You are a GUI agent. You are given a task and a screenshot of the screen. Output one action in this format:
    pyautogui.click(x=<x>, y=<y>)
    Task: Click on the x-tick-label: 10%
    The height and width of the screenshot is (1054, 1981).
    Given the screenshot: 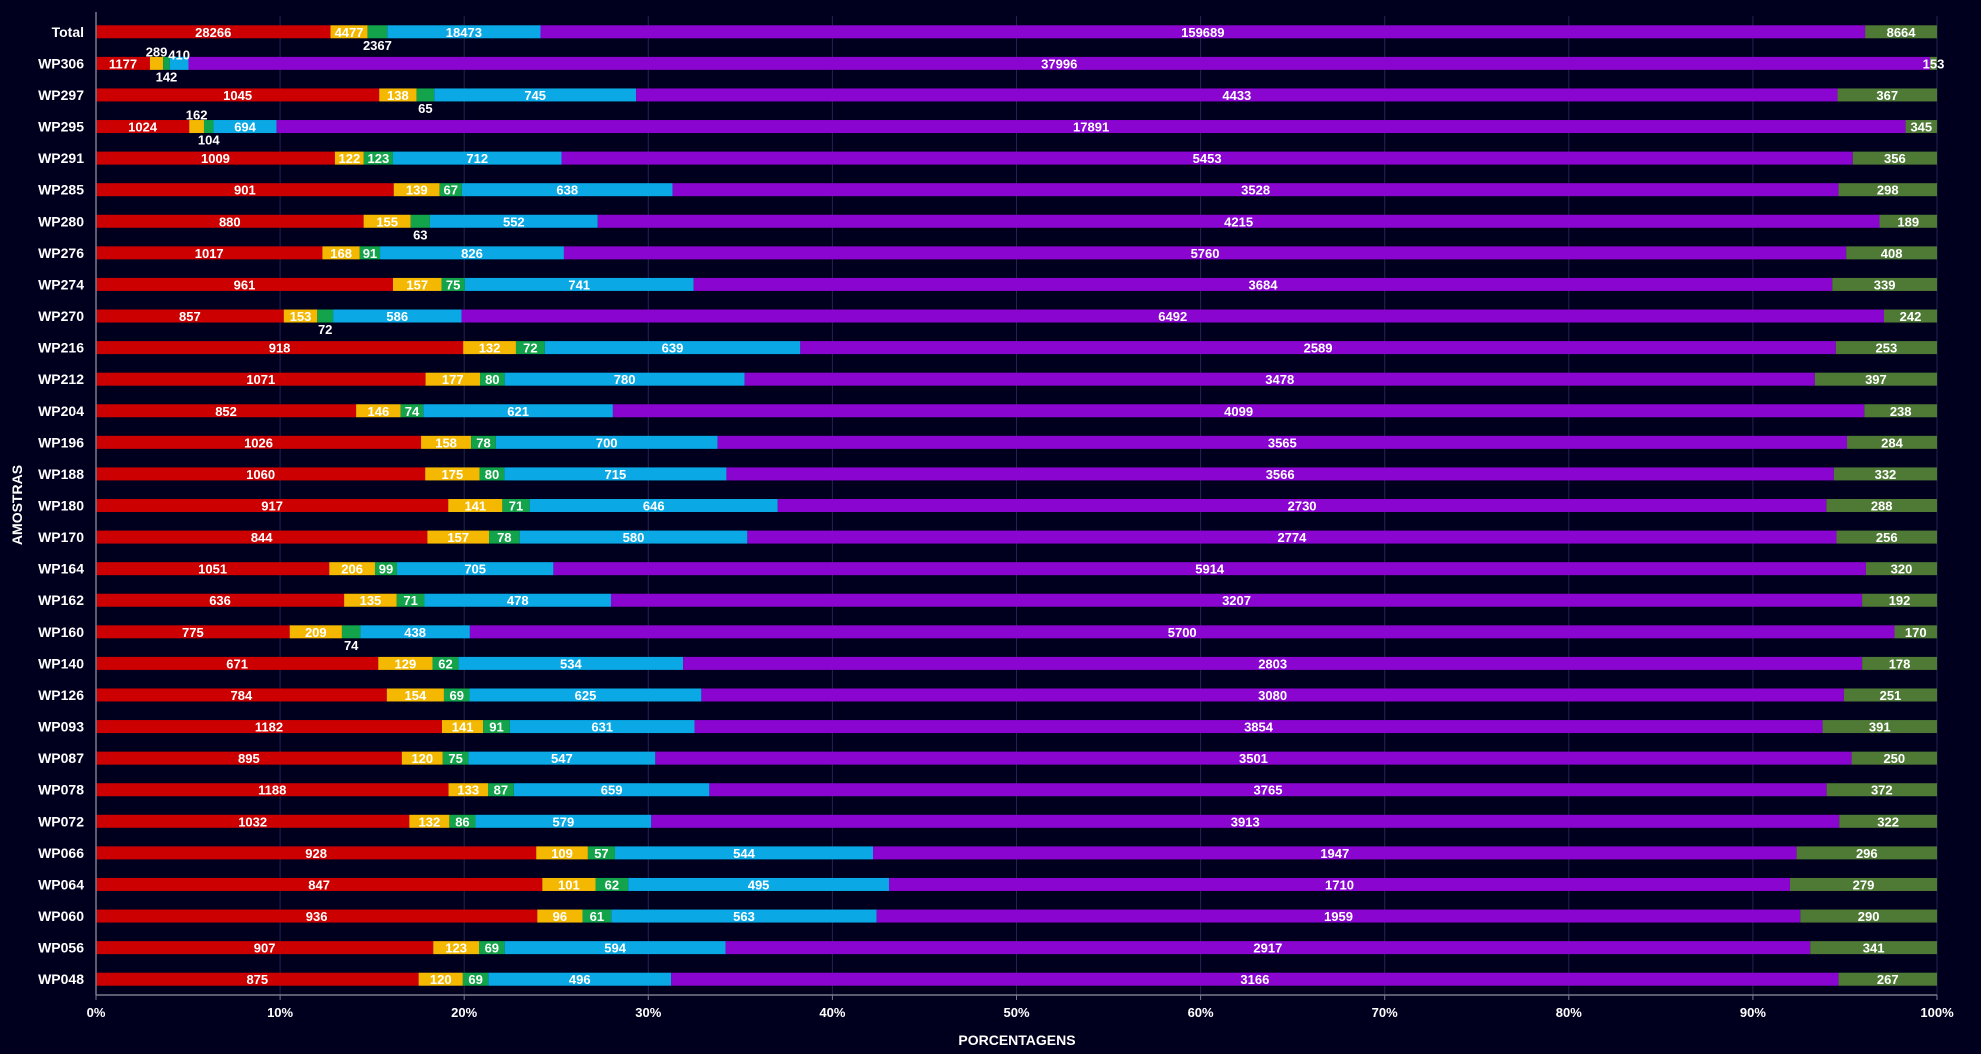 What is the action you would take?
    pyautogui.click(x=280, y=1012)
    